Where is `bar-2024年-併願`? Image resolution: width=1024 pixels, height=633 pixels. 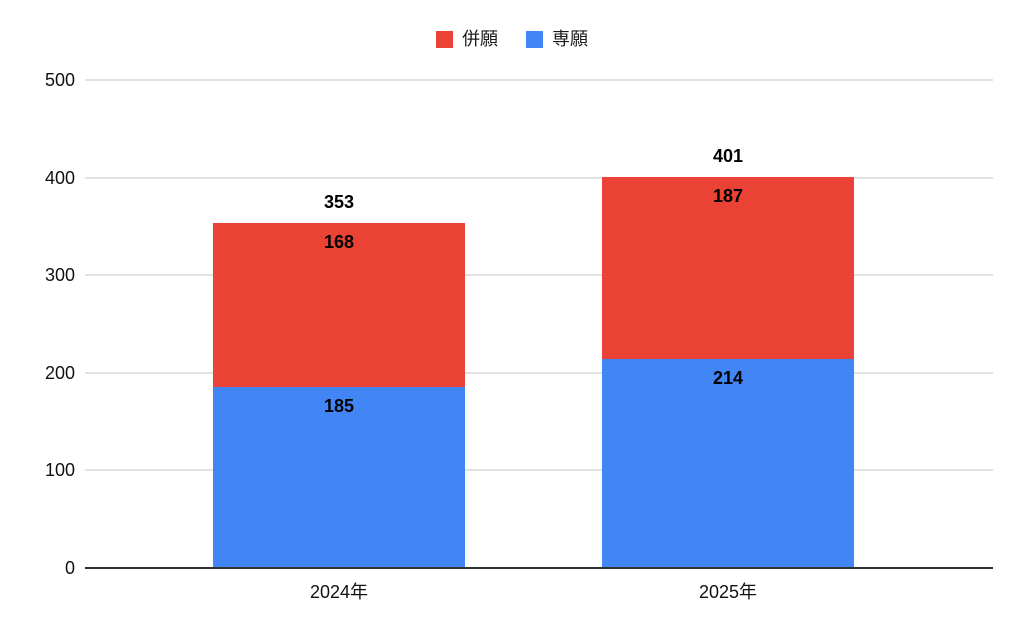
bar-2024年-併願 is located at coordinates (339, 305).